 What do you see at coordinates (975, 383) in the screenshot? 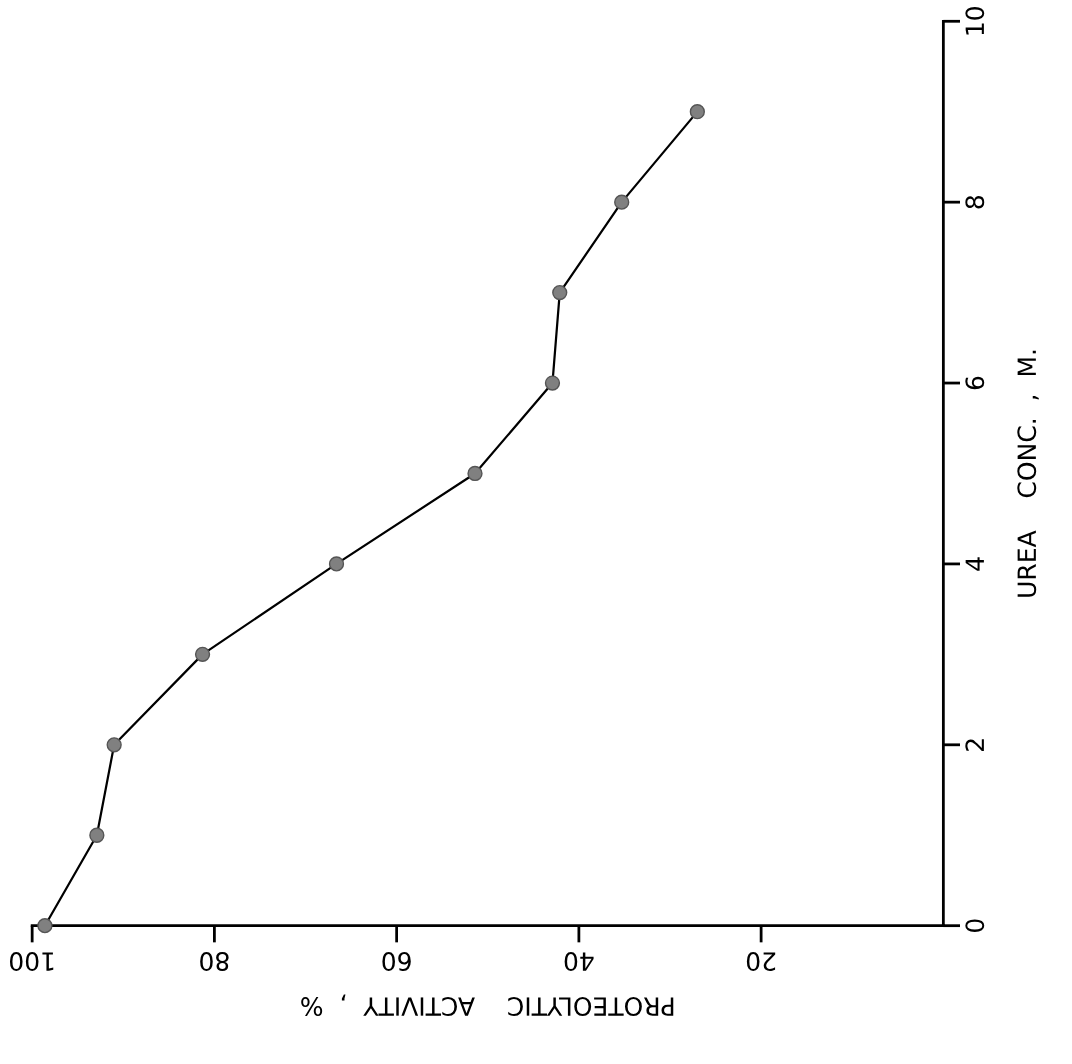
I see `y-tick-label: 6` at bounding box center [975, 383].